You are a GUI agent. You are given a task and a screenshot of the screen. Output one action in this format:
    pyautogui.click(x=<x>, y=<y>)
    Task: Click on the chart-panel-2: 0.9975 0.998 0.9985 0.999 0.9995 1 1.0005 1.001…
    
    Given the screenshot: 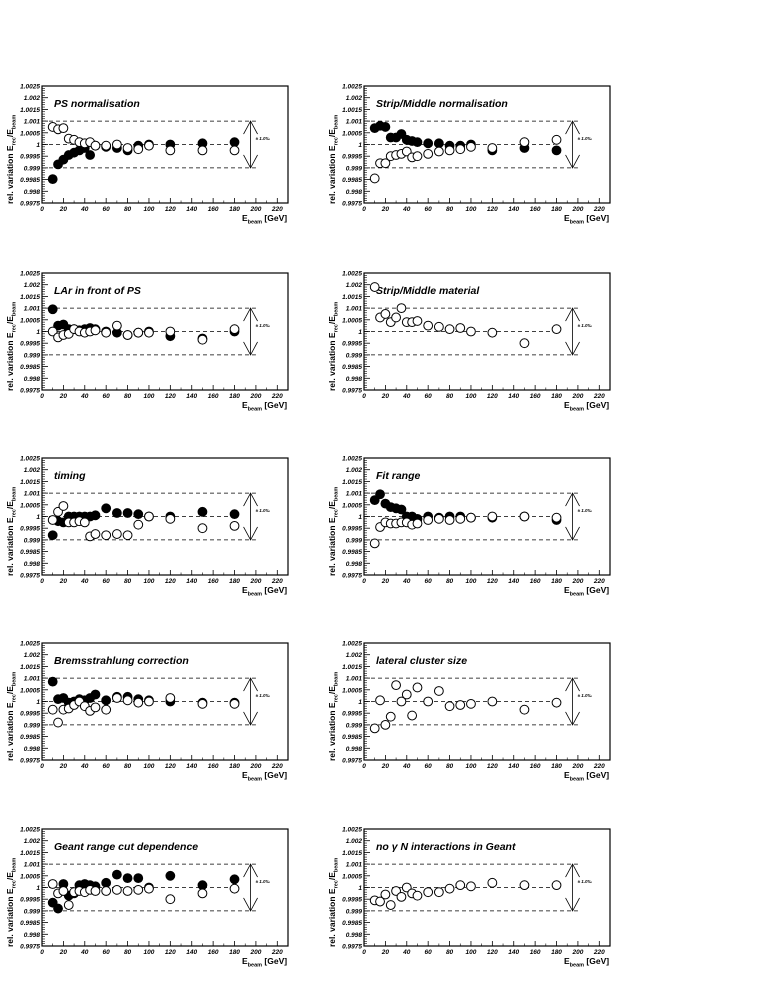 What is the action you would take?
    pyautogui.click(x=469, y=155)
    